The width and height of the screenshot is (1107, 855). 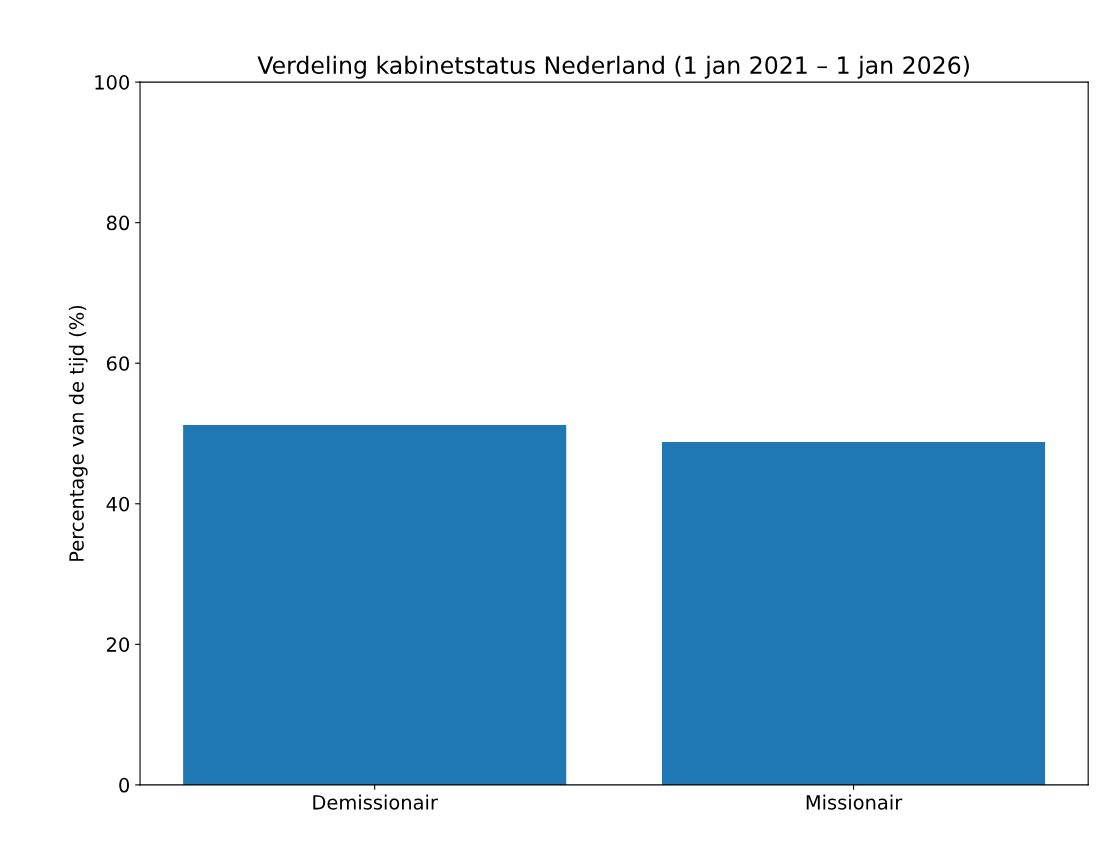 I want to click on y-tick-label: 60, so click(x=118, y=363).